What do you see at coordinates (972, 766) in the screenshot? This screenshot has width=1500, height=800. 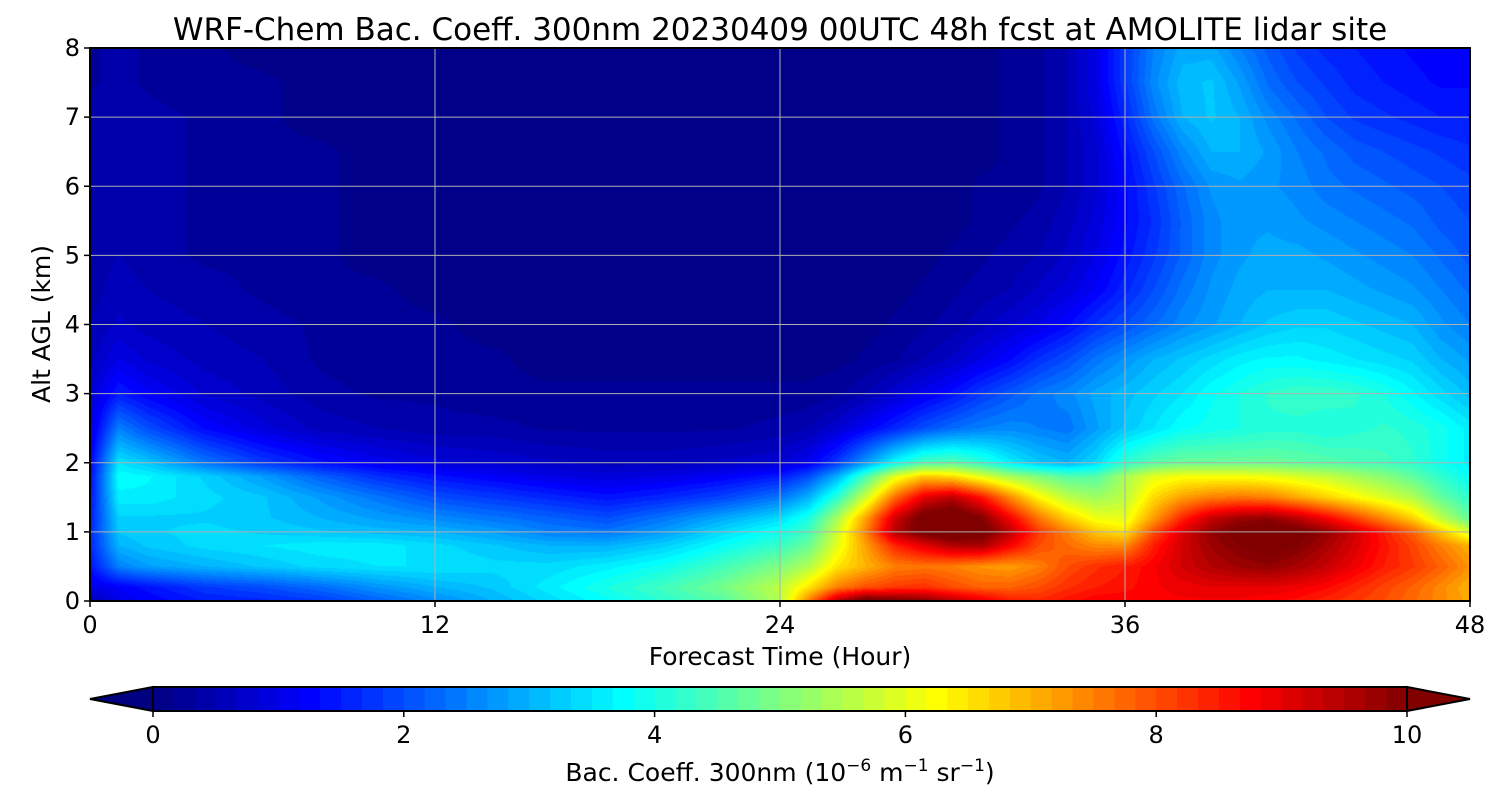 I see `colorbar-label-exp3: −1` at bounding box center [972, 766].